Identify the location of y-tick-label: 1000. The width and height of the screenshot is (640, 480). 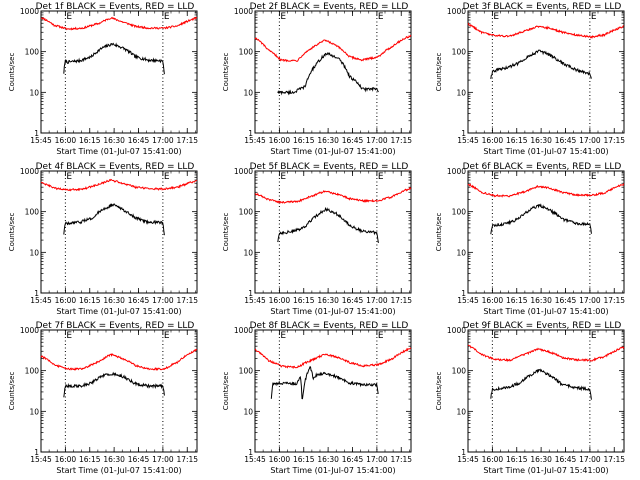
(456, 171).